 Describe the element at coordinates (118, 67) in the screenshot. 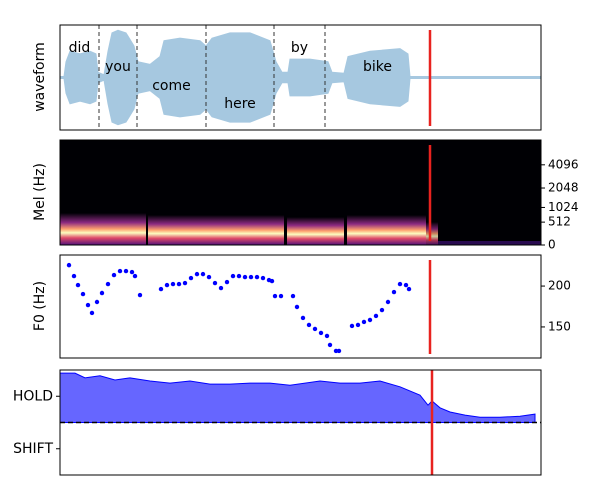

I see `word-label: you` at that location.